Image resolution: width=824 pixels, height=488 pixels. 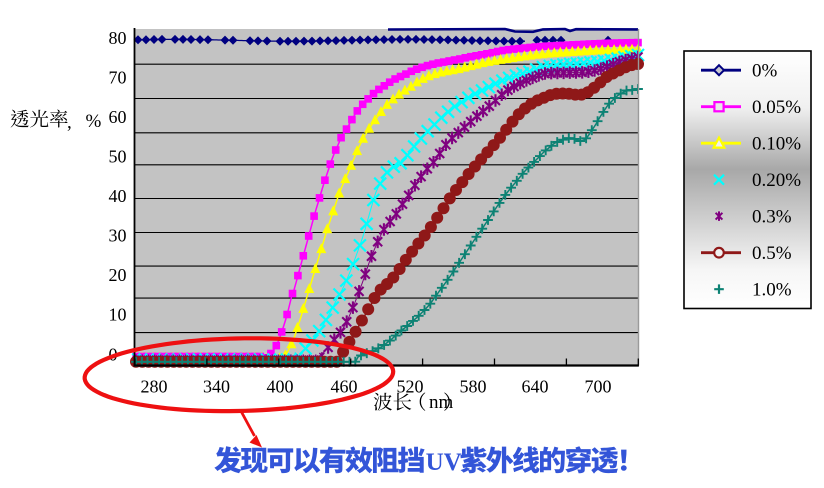 What do you see at coordinates (118, 117) in the screenshot?
I see `svg-text: 60` at bounding box center [118, 117].